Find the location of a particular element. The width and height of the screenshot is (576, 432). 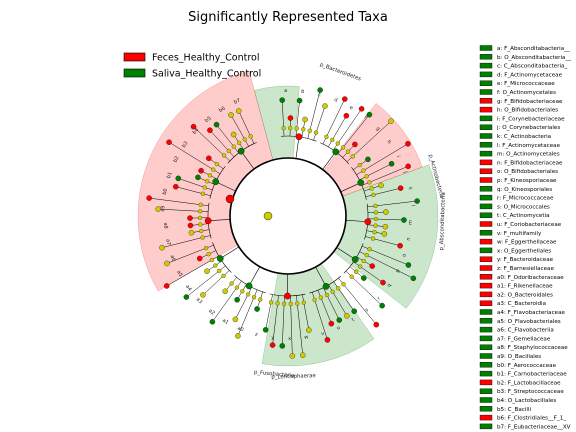

node-letter-tag: s is located at coordinates (367, 310).